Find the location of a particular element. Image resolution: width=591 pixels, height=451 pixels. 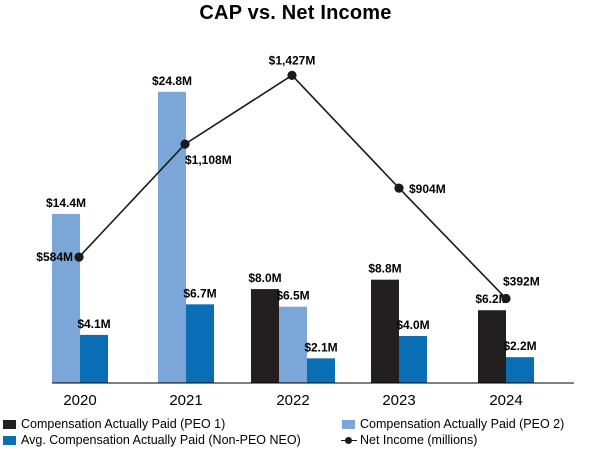

data-label-peo2-2021: $24.8M is located at coordinates (172, 81).